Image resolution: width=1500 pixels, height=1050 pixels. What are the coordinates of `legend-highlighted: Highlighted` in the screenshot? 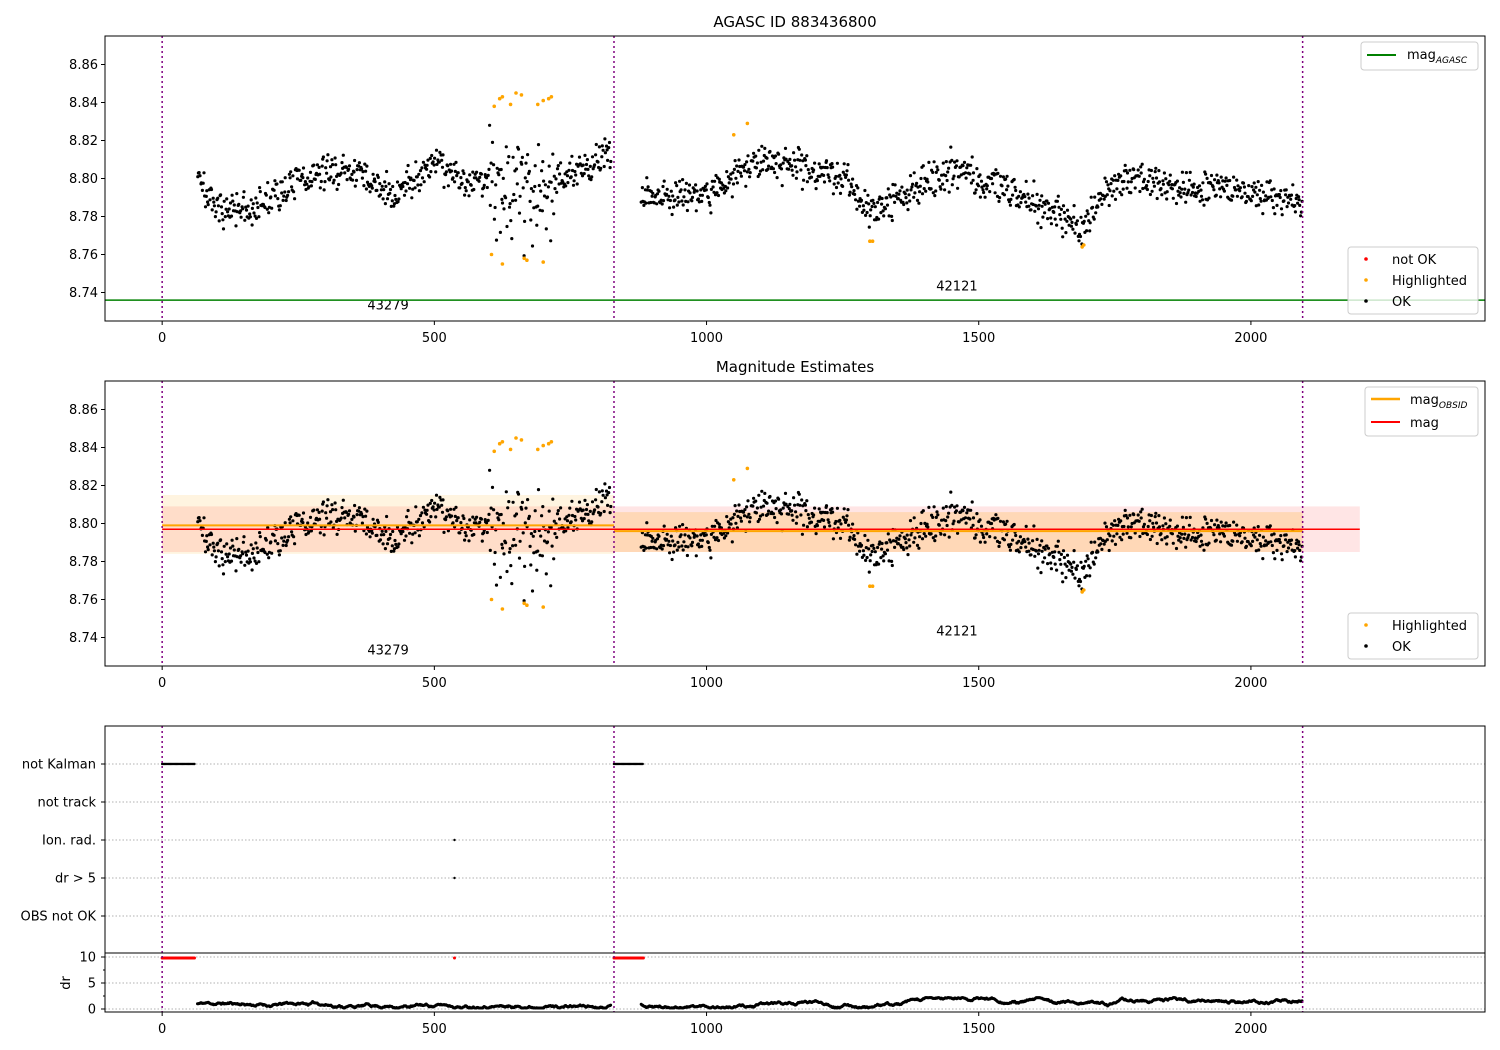 It's located at (1429, 281).